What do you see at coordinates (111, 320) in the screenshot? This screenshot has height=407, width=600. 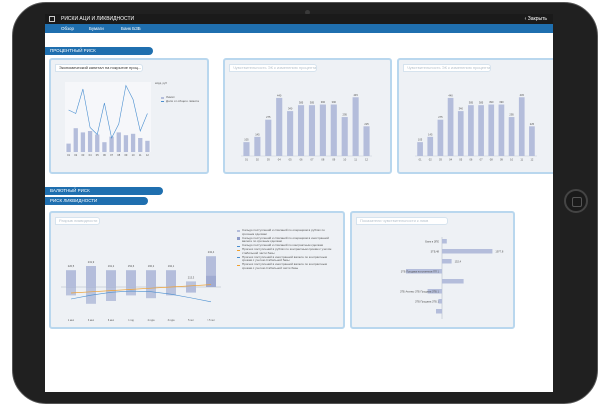 I see `x-tick-label: 6 мес` at bounding box center [111, 320].